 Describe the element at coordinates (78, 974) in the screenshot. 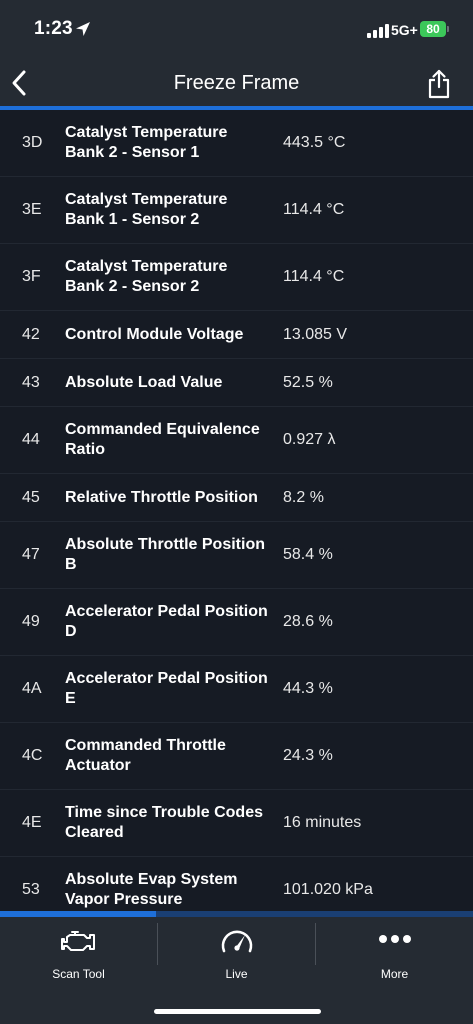

I see `tab-label: Scan Tool` at that location.